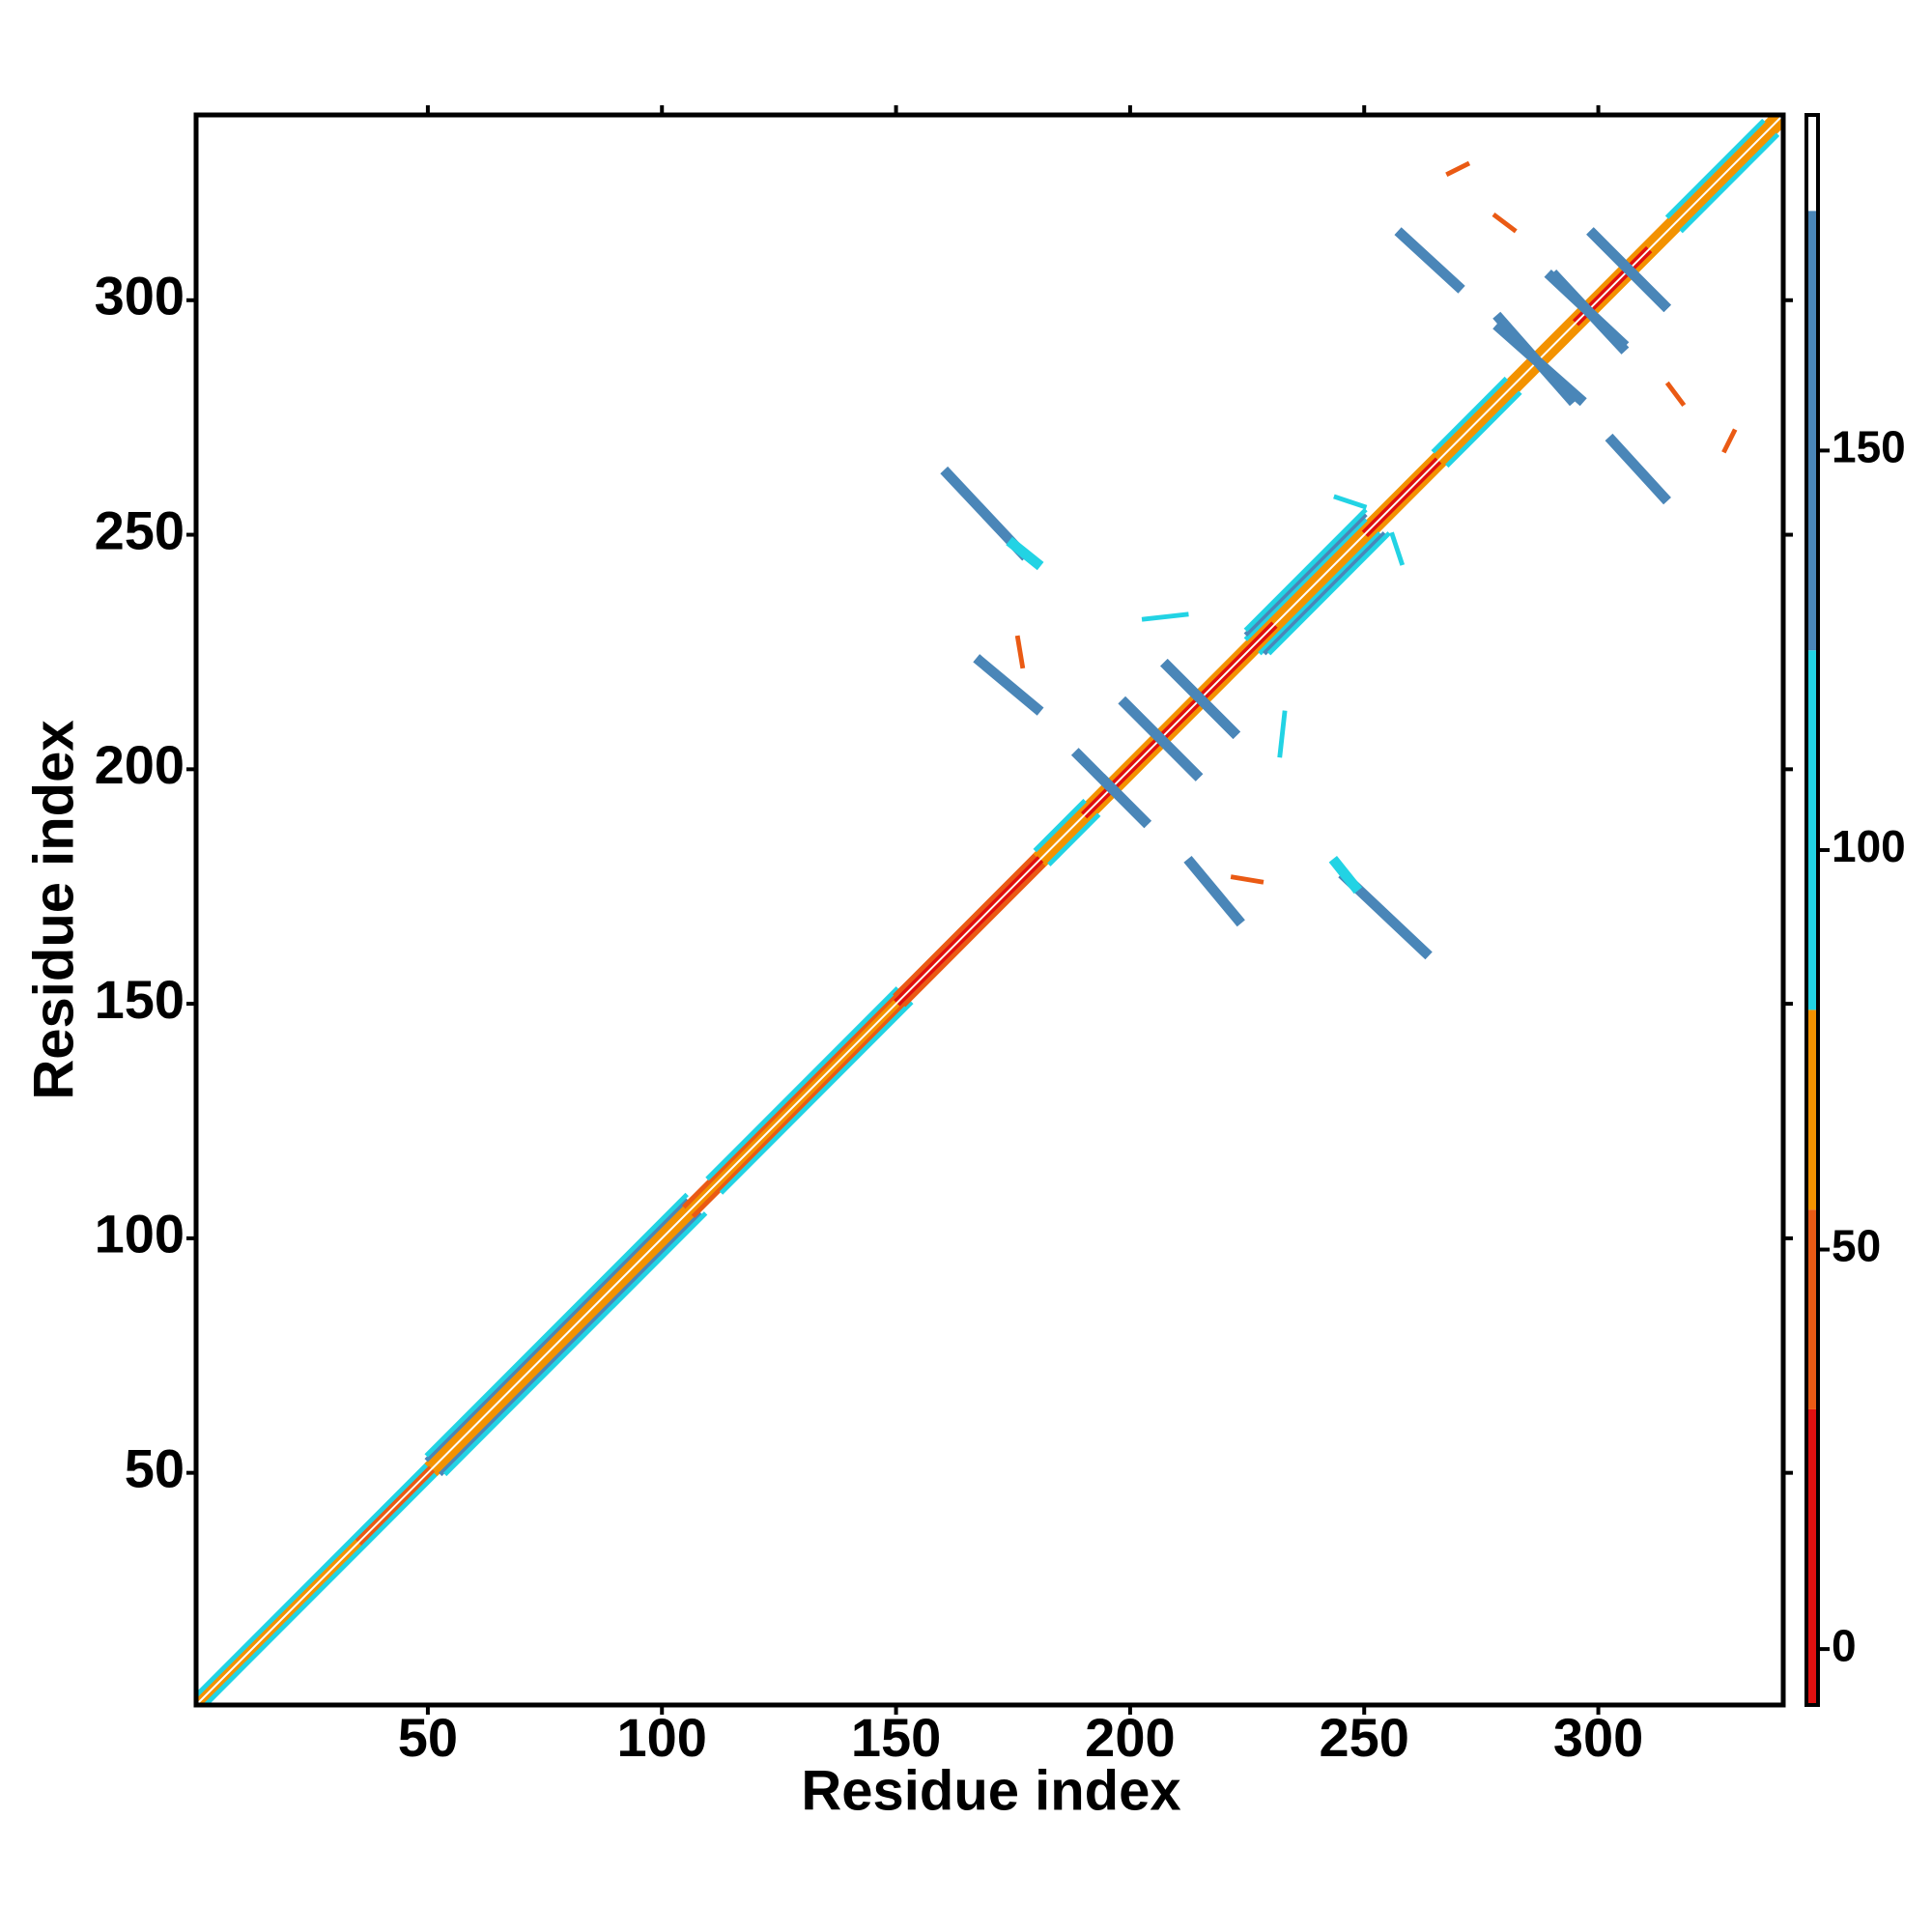 This screenshot has width=1932, height=1932. I want to click on colorbar-tick-label: 50, so click(1856, 1246).